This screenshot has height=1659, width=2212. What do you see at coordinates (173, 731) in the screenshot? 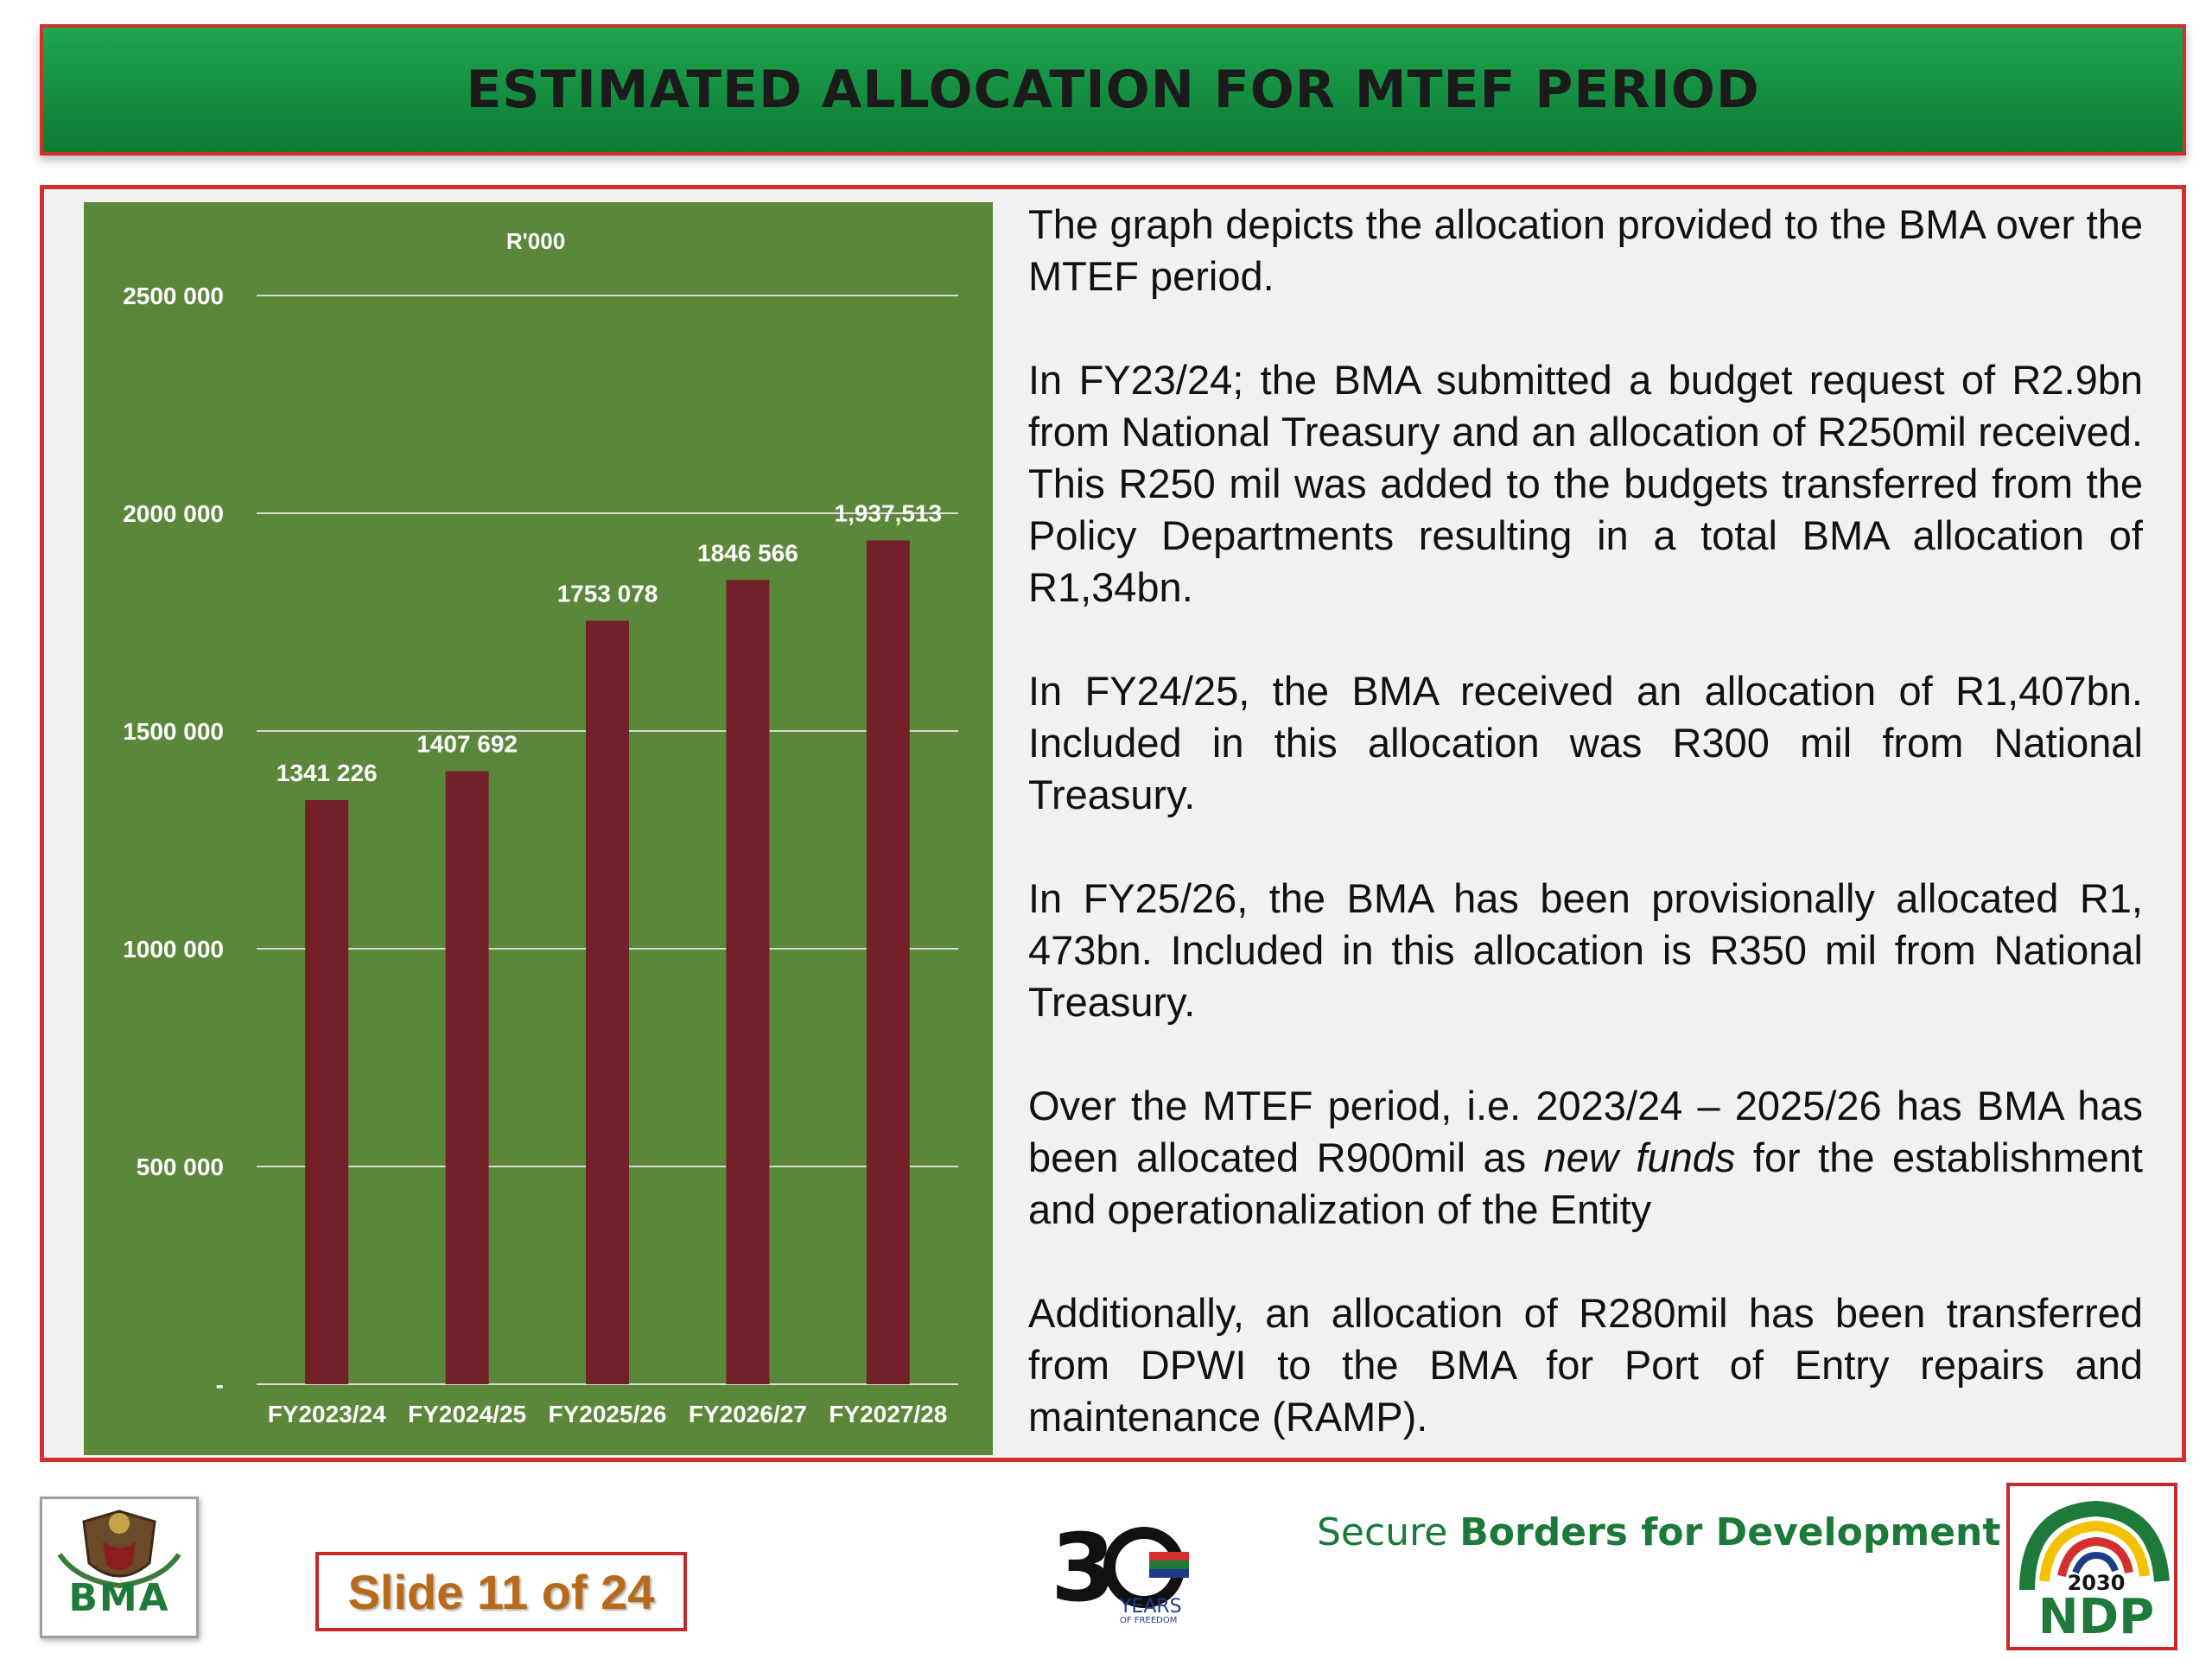
I see `y-tick-label: 1500 000` at bounding box center [173, 731].